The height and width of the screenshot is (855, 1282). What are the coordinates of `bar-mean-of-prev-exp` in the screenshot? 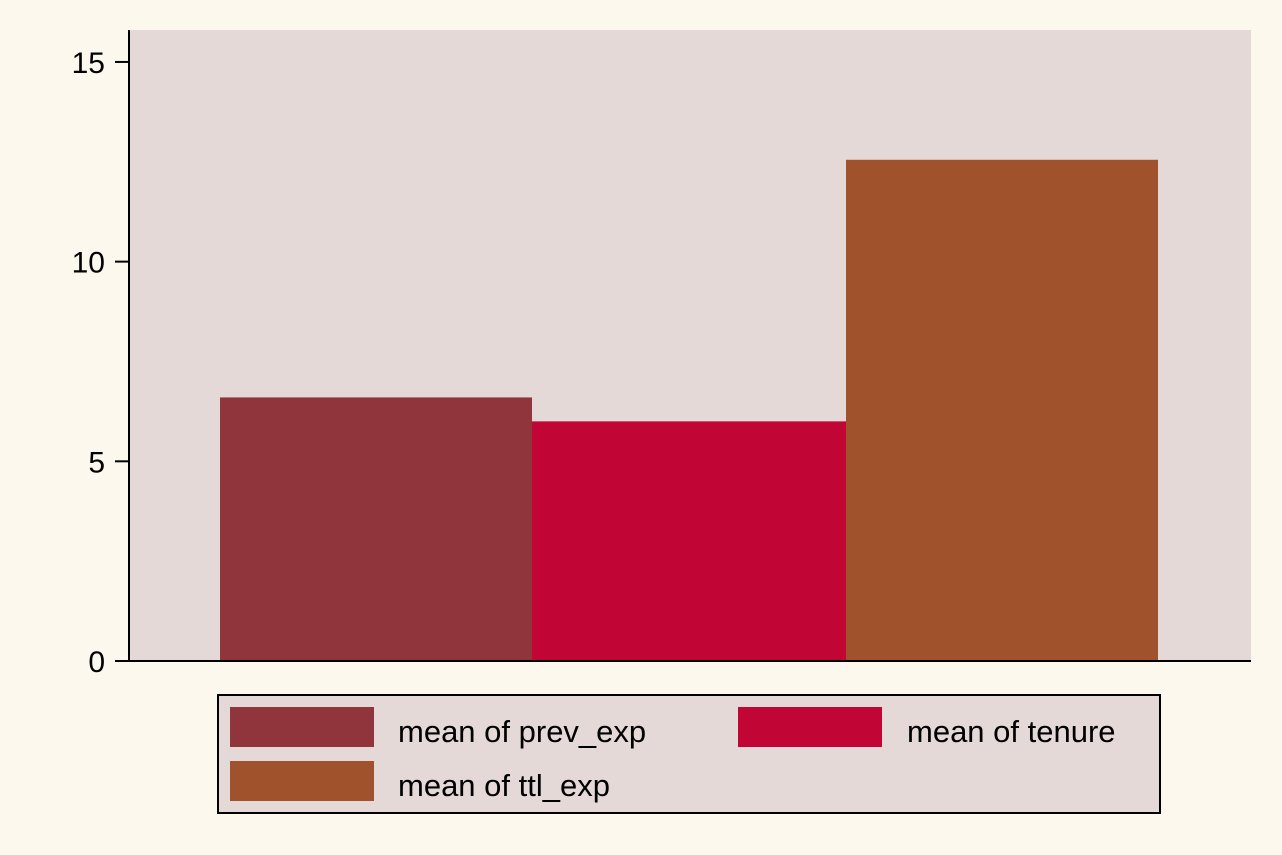 It's located at (376, 529).